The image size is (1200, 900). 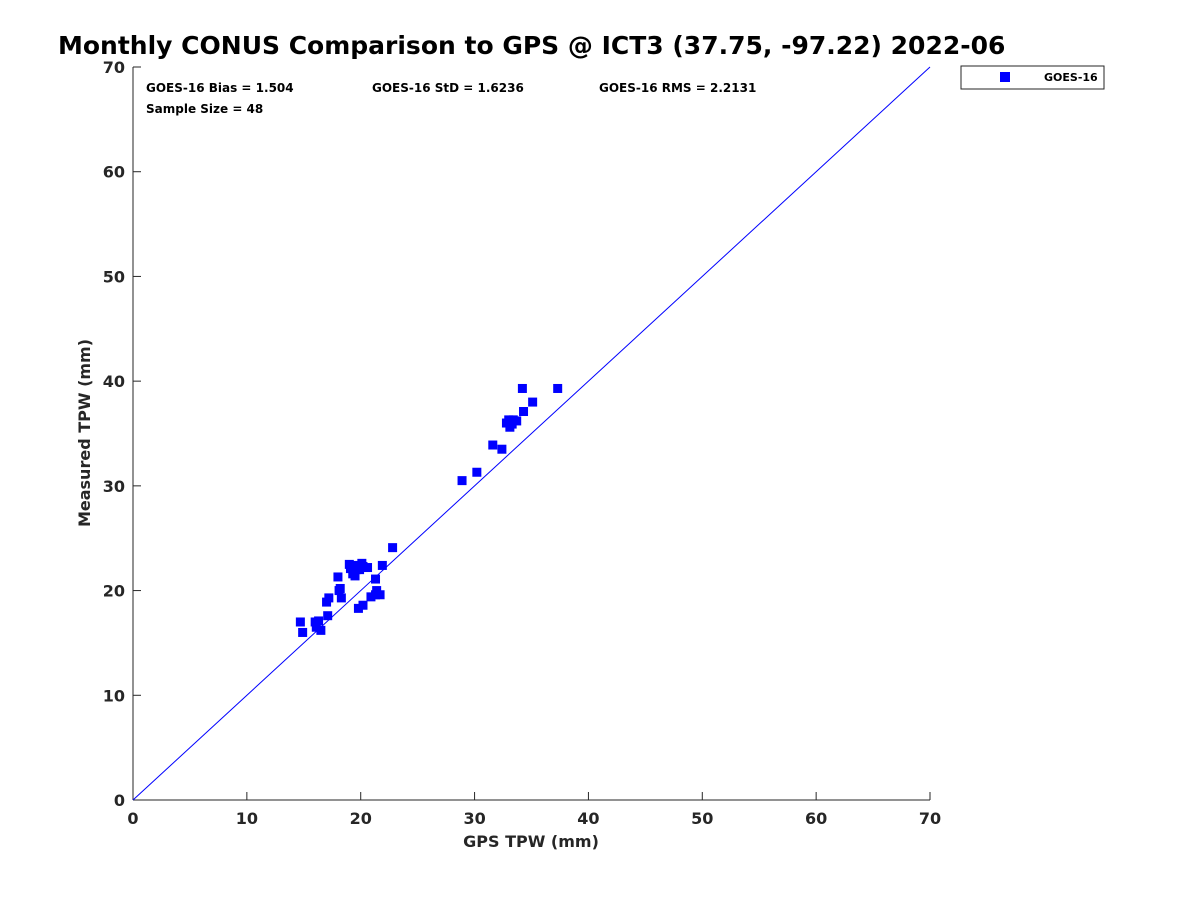 What do you see at coordinates (930, 818) in the screenshot?
I see `x-tick-label: 70` at bounding box center [930, 818].